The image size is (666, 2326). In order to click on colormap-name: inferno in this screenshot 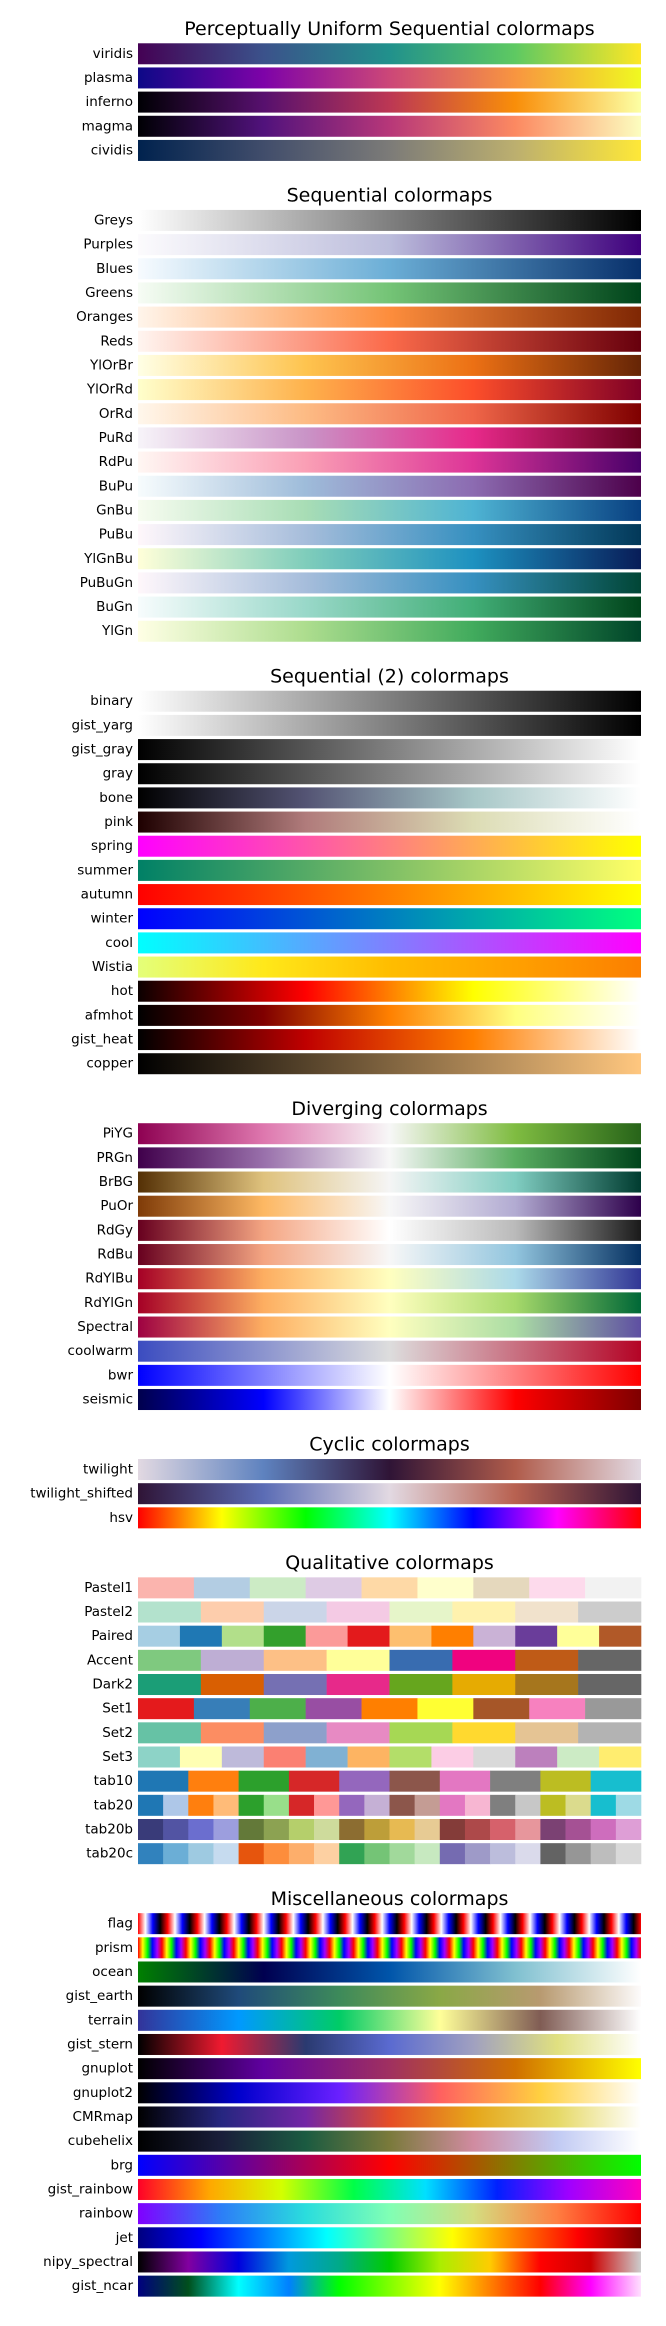, I will do `click(110, 102)`.